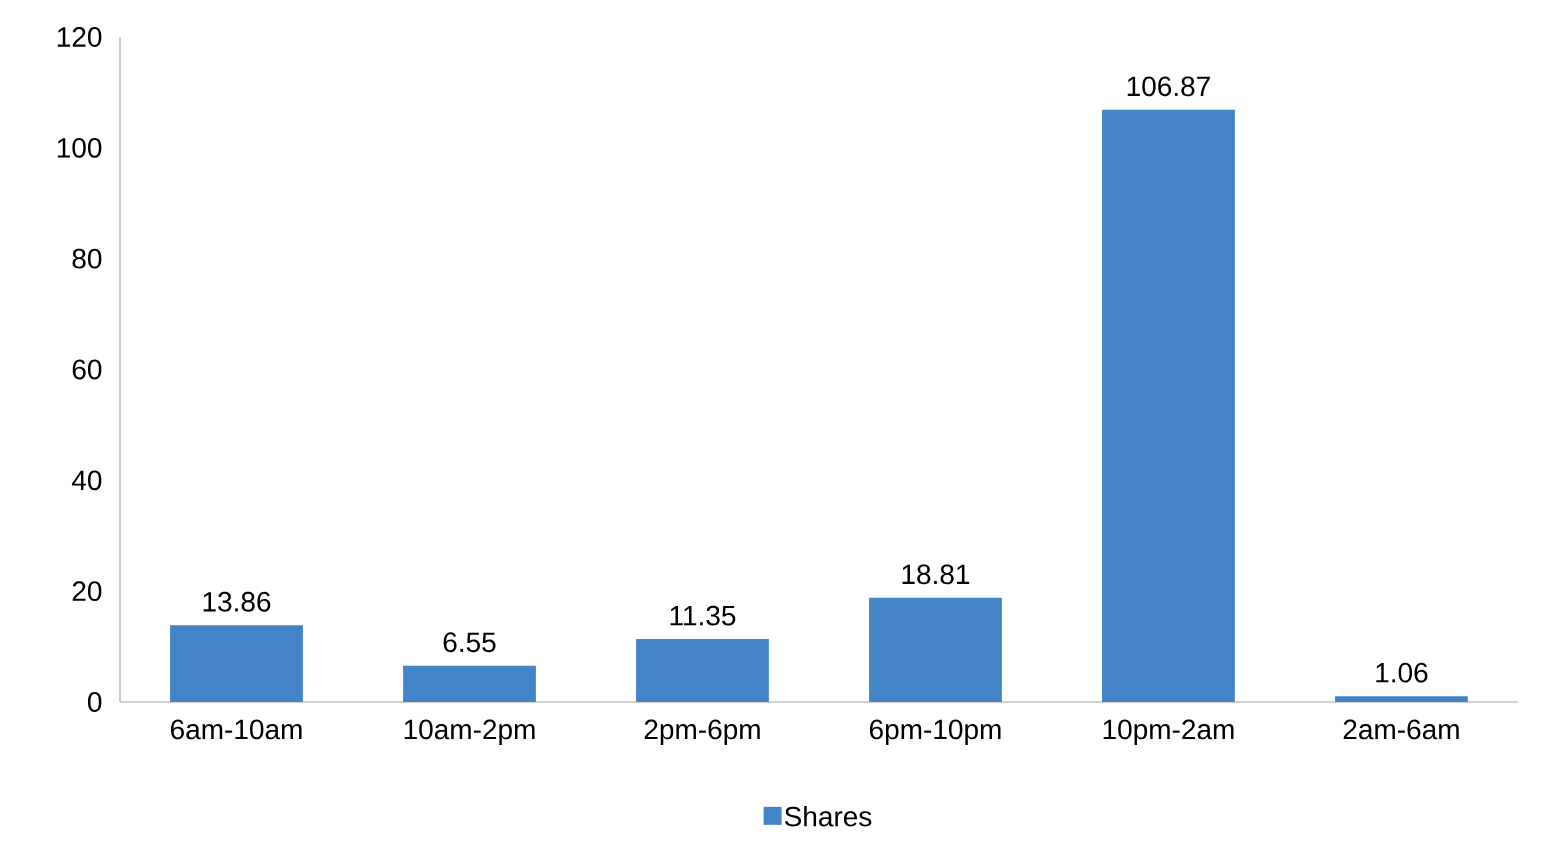 This screenshot has width=1549, height=849. I want to click on x-tick-label: 10am-2pm, so click(469, 732).